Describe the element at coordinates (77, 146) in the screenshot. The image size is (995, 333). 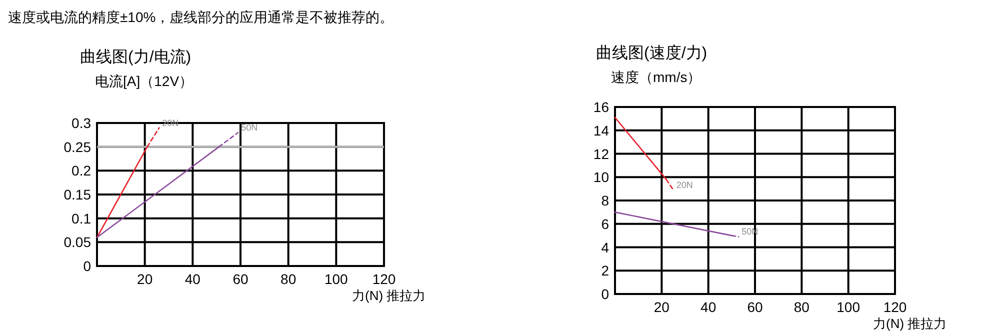
I see `ytick: 0.25` at that location.